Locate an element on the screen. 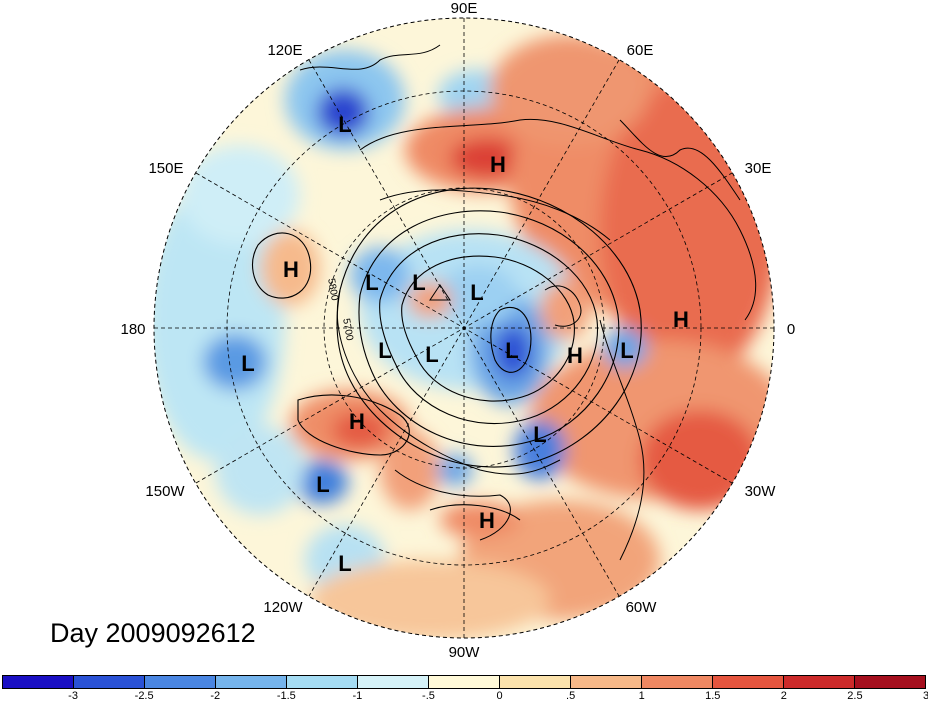 The image size is (928, 702). lon-label-60w: 60W is located at coordinates (642, 607).